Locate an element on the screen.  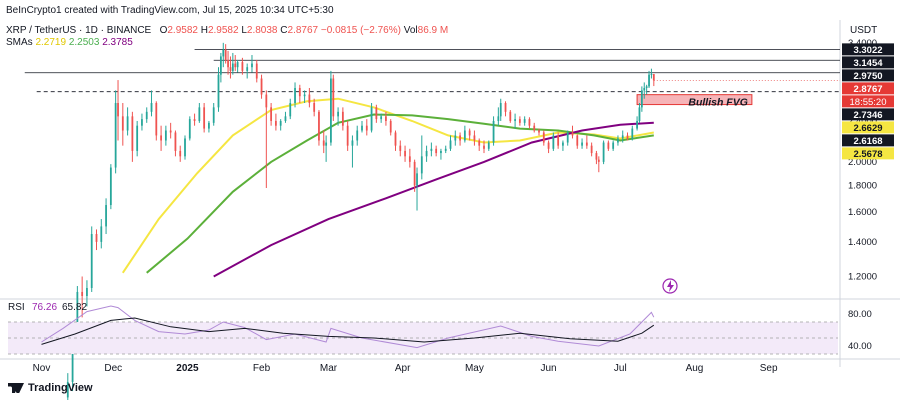
x-tick-label: Mar is located at coordinates (329, 368).